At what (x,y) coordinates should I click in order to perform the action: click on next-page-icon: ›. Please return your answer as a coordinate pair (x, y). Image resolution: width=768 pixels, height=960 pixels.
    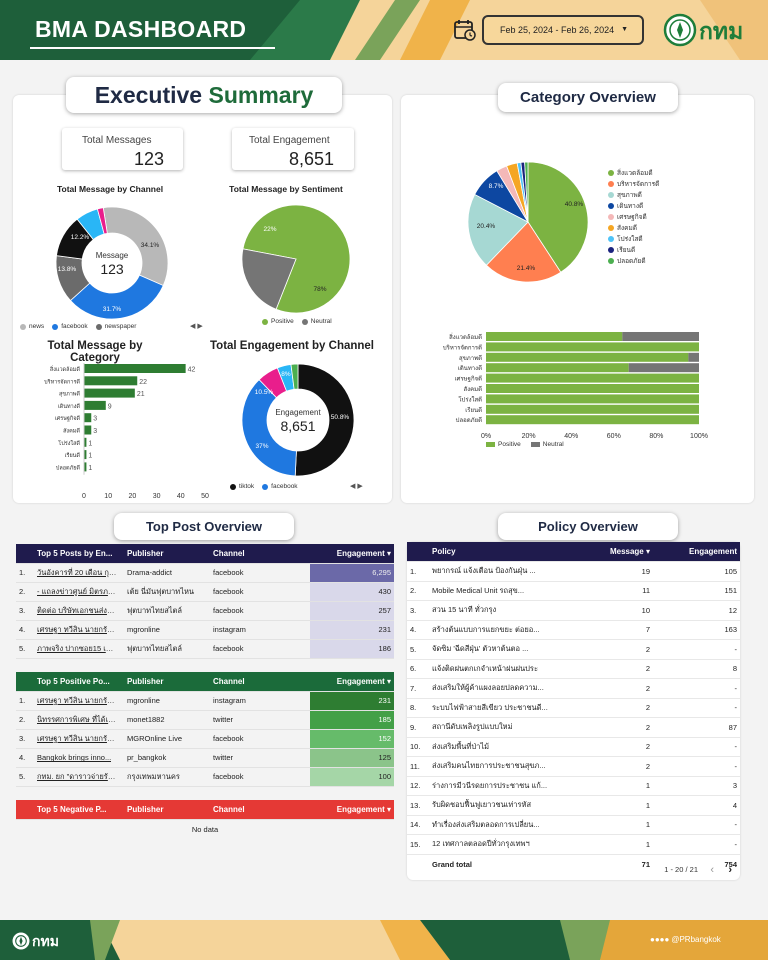
    Looking at the image, I should click on (730, 870).